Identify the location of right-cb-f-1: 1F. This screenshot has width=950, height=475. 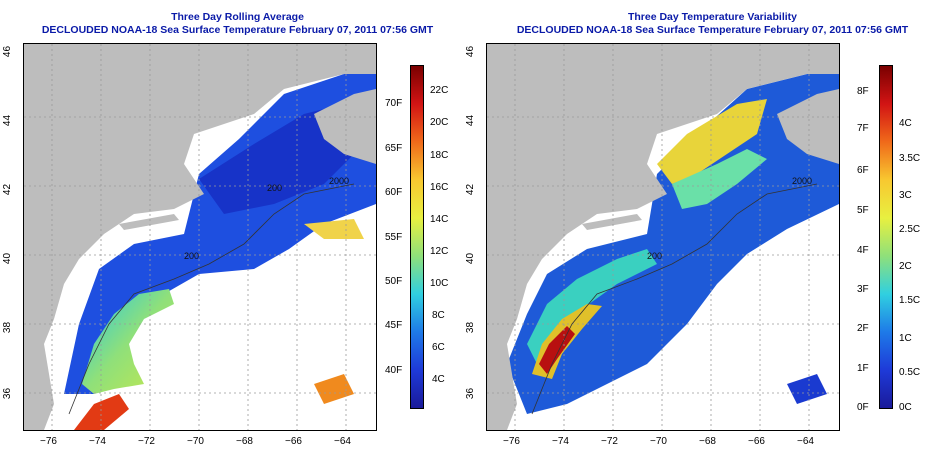
(863, 368).